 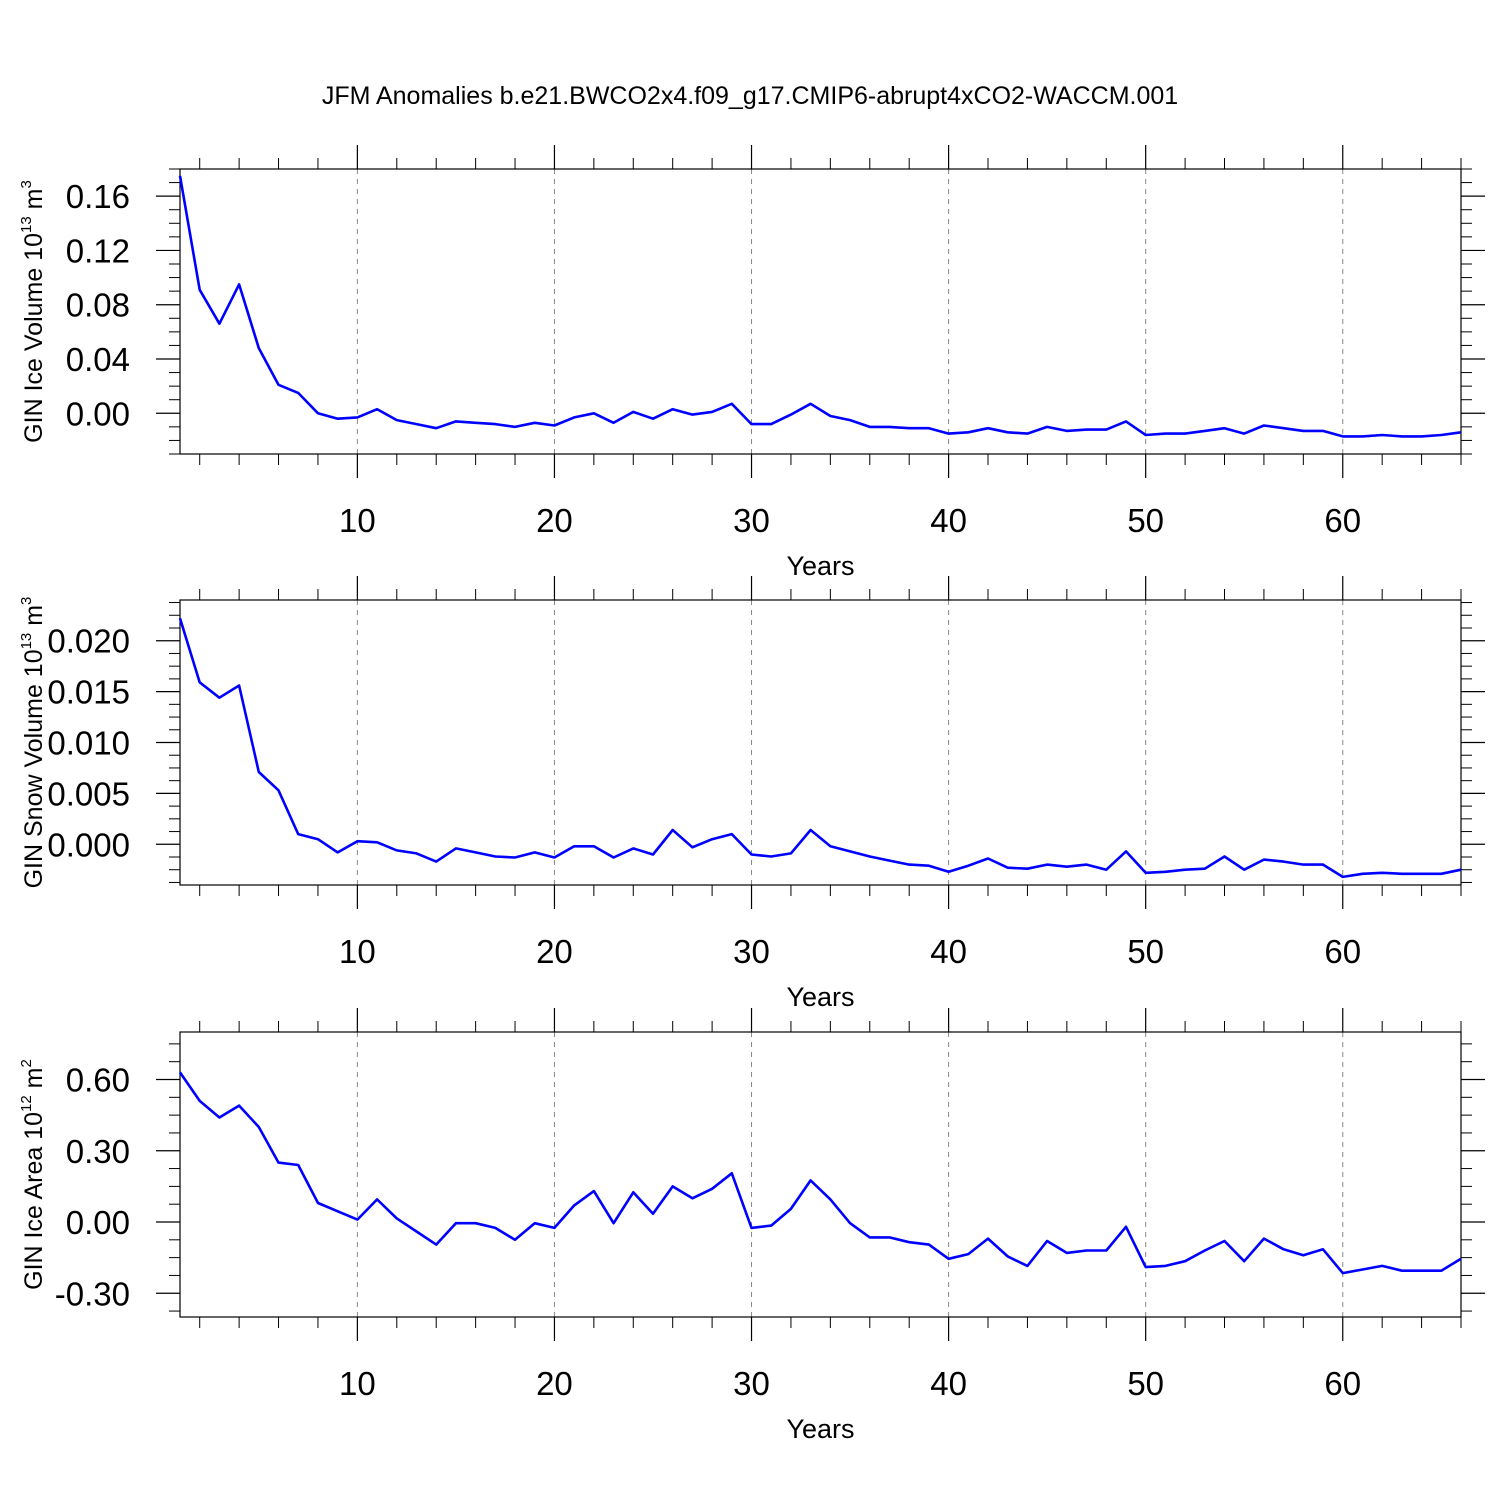 What do you see at coordinates (33, 743) in the screenshot?
I see `y-axis-label: GIN Snow Volume 1013 m3` at bounding box center [33, 743].